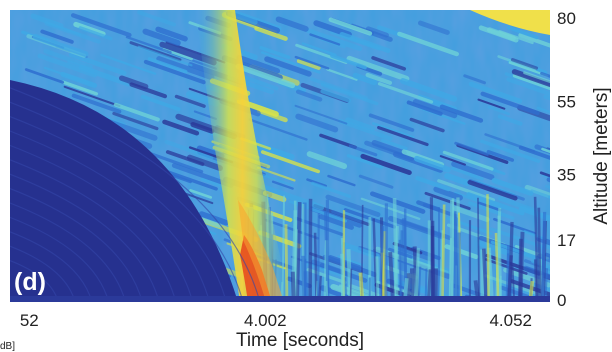 This screenshot has width=612, height=352. I want to click on y-axis-title: Altitude [meters], so click(601, 155).